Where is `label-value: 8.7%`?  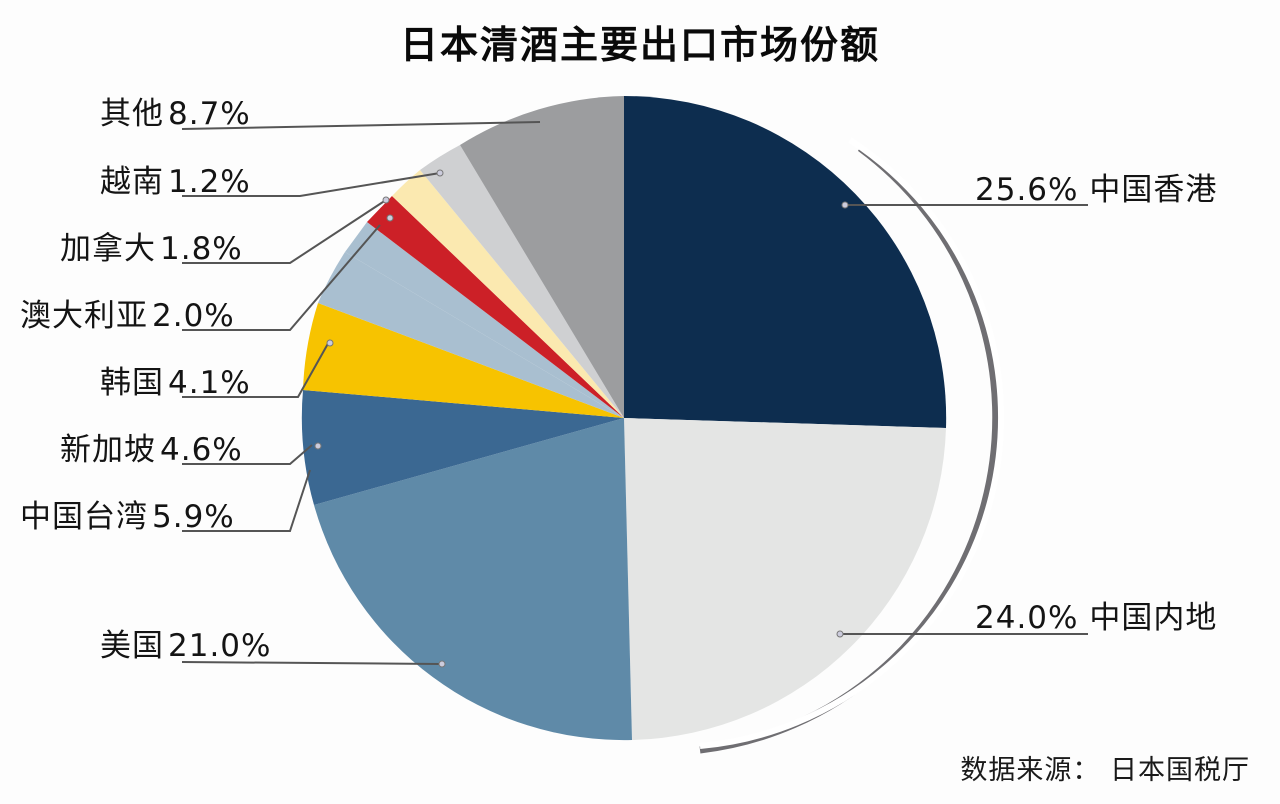 label-value: 8.7% is located at coordinates (209, 114).